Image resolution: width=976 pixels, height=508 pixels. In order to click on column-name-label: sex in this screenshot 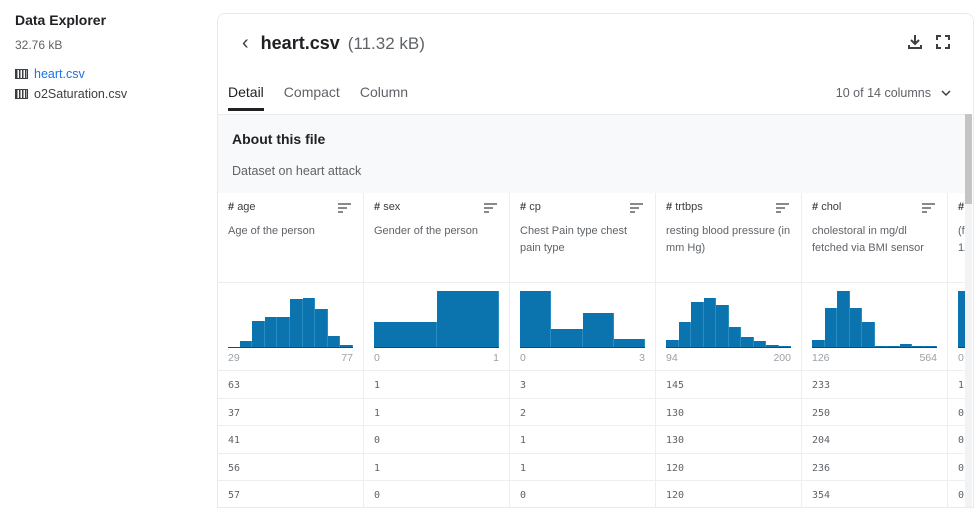, I will do `click(392, 207)`.